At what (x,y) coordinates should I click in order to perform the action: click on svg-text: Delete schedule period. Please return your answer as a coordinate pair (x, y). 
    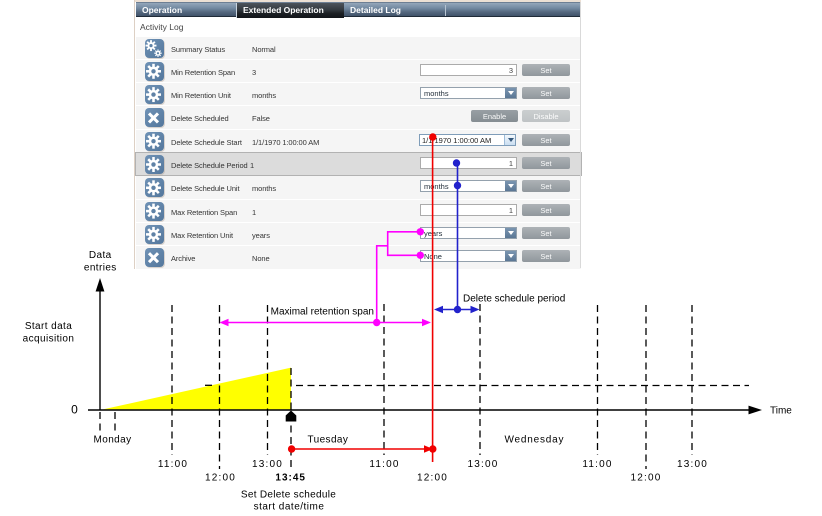
    Looking at the image, I should click on (514, 299).